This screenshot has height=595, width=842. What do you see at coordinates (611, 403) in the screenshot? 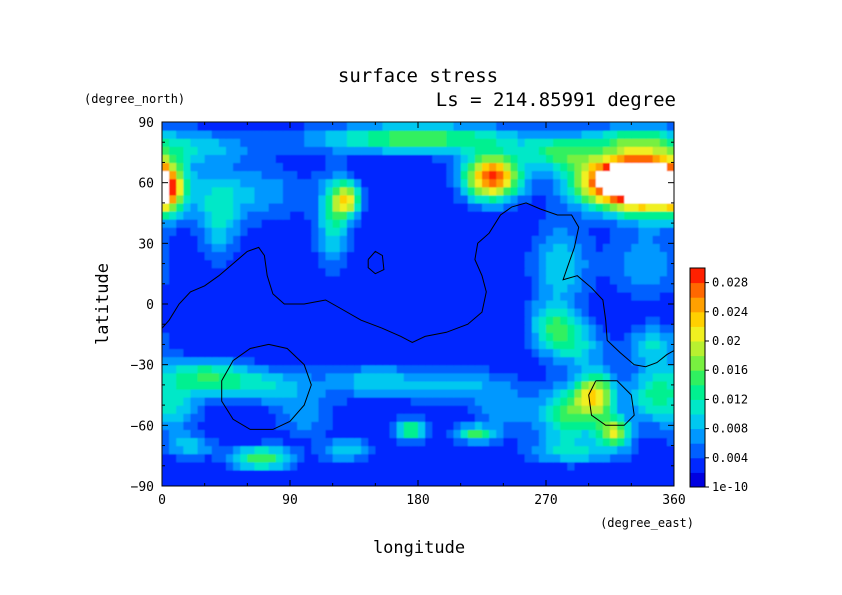
I see `contour-line` at bounding box center [611, 403].